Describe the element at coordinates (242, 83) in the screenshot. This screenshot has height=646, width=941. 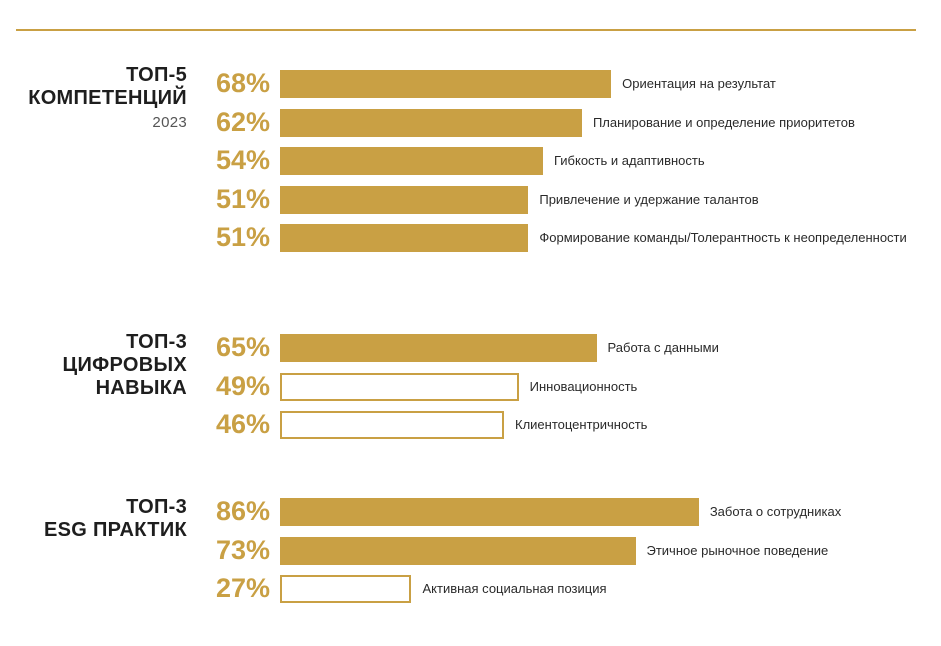
I see `value-label: 68%` at that location.